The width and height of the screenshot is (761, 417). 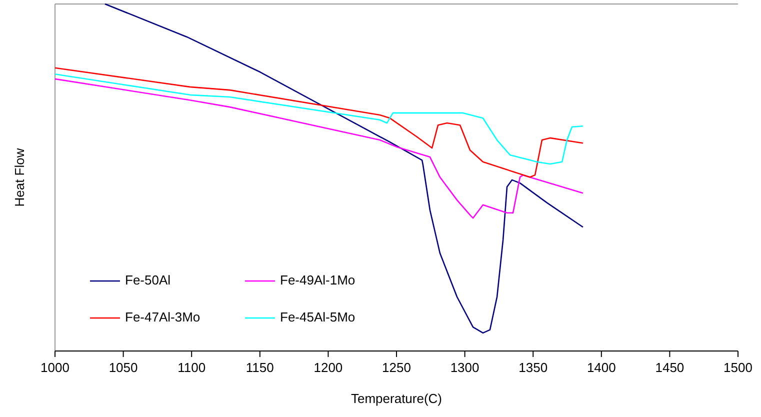 What do you see at coordinates (123, 367) in the screenshot?
I see `x-tick-label: 1050` at bounding box center [123, 367].